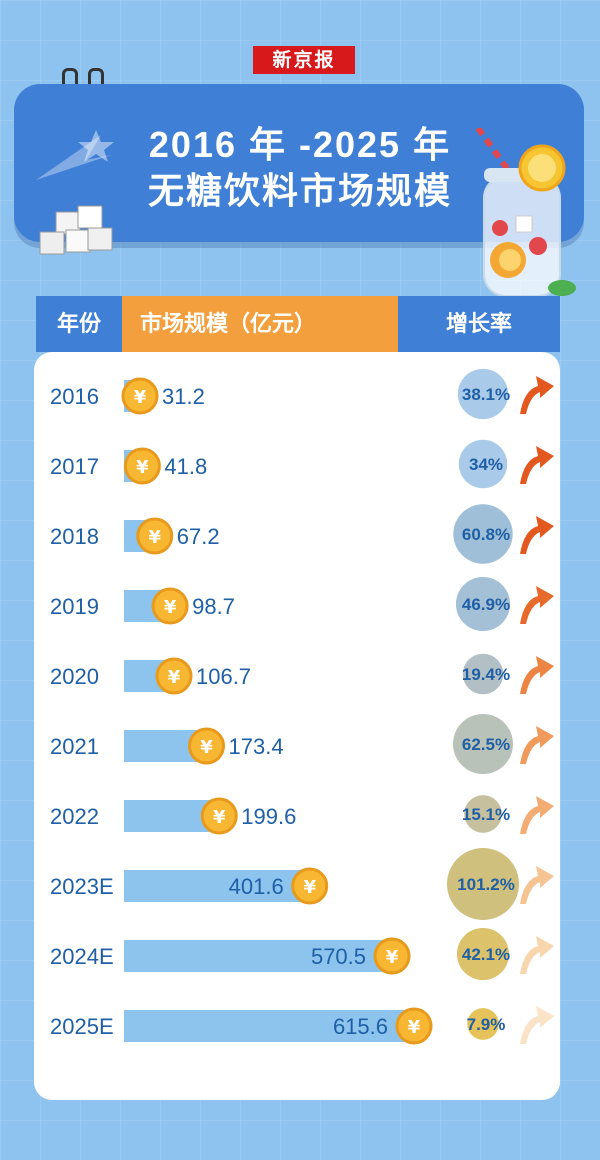 The width and height of the screenshot is (600, 1160). Describe the element at coordinates (256, 886) in the screenshot. I see `value-label: 401.6` at that location.